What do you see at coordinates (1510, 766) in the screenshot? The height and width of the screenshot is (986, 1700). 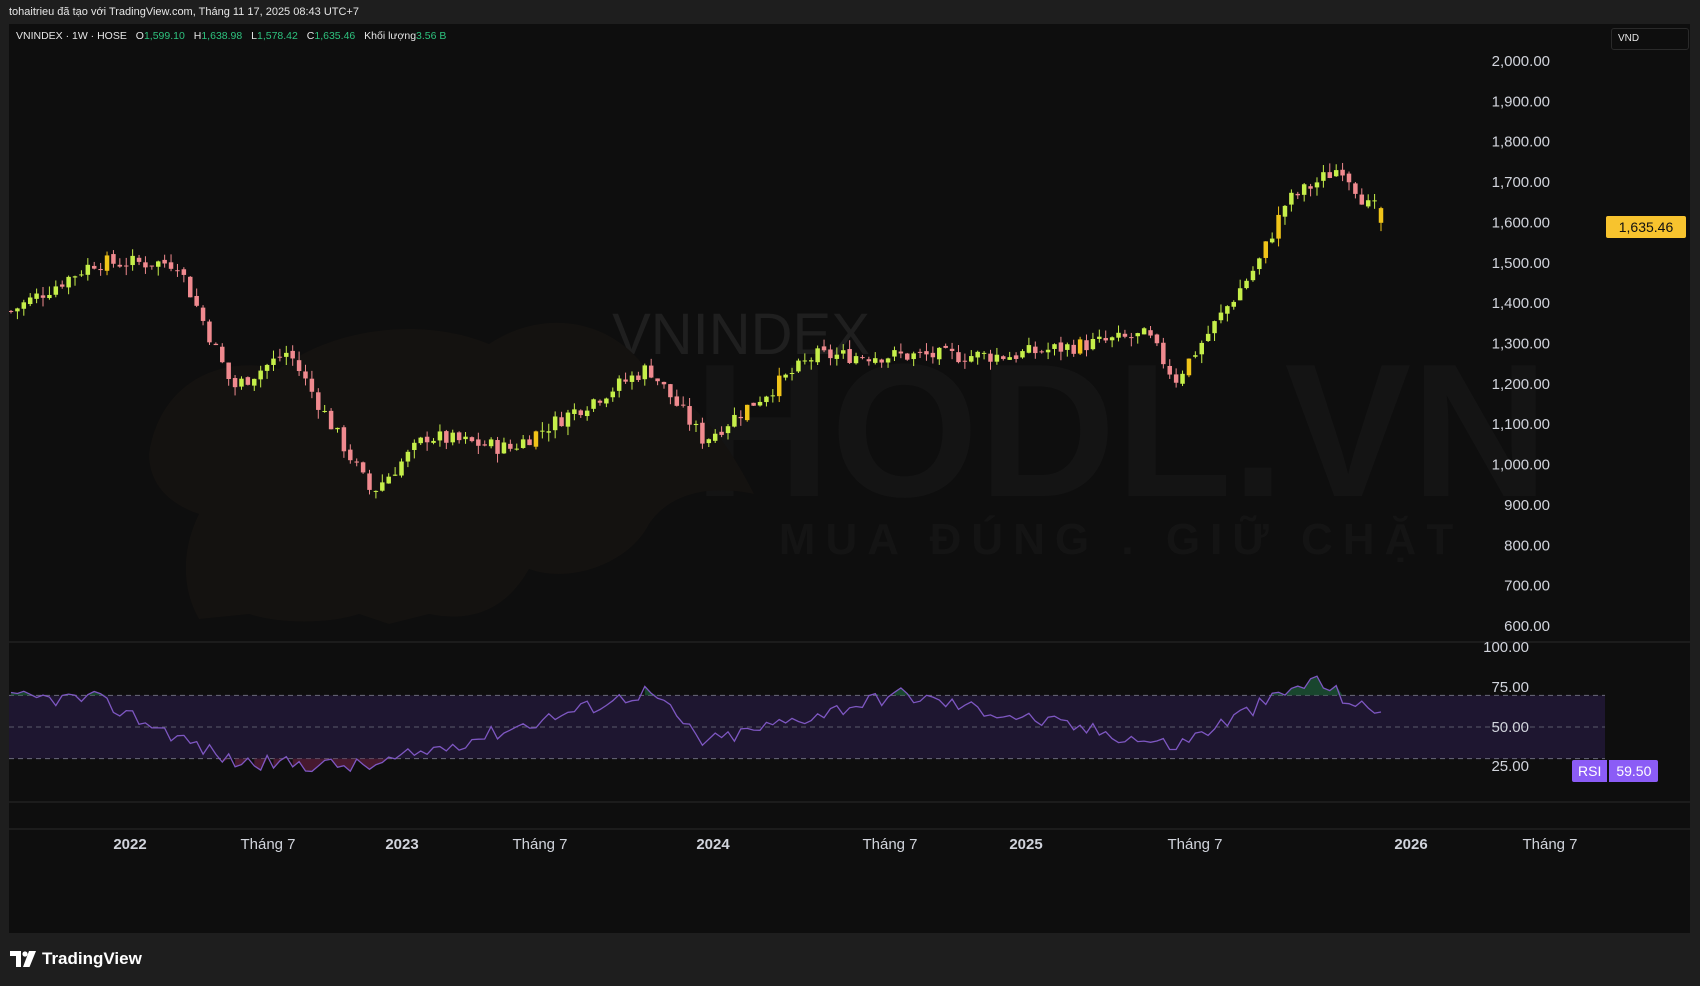 I see `rsi-tick-label: 25.00` at bounding box center [1510, 766].